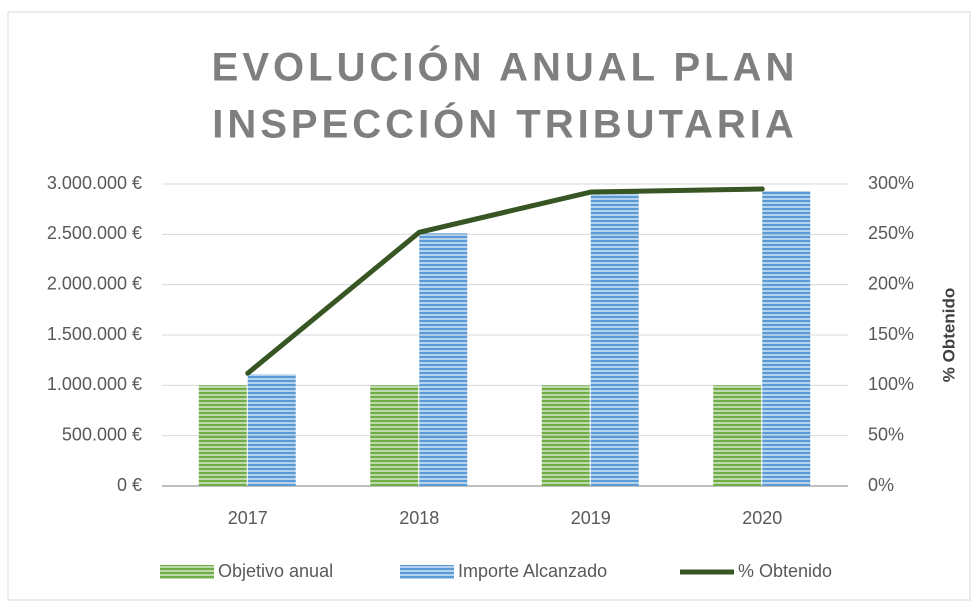 This screenshot has height=603, width=979. I want to click on legend-label: Importe Alcanzado, so click(532, 571).